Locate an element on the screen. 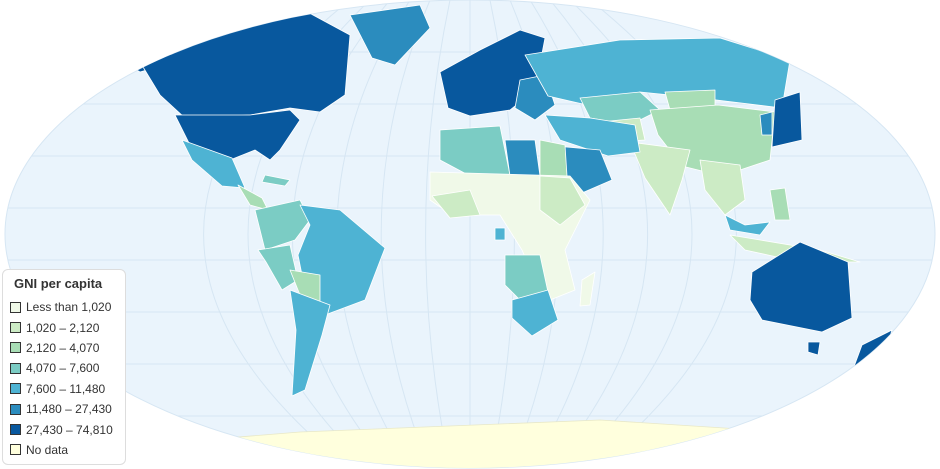  legend-label: 11,480 – 27,430 is located at coordinates (69, 409).